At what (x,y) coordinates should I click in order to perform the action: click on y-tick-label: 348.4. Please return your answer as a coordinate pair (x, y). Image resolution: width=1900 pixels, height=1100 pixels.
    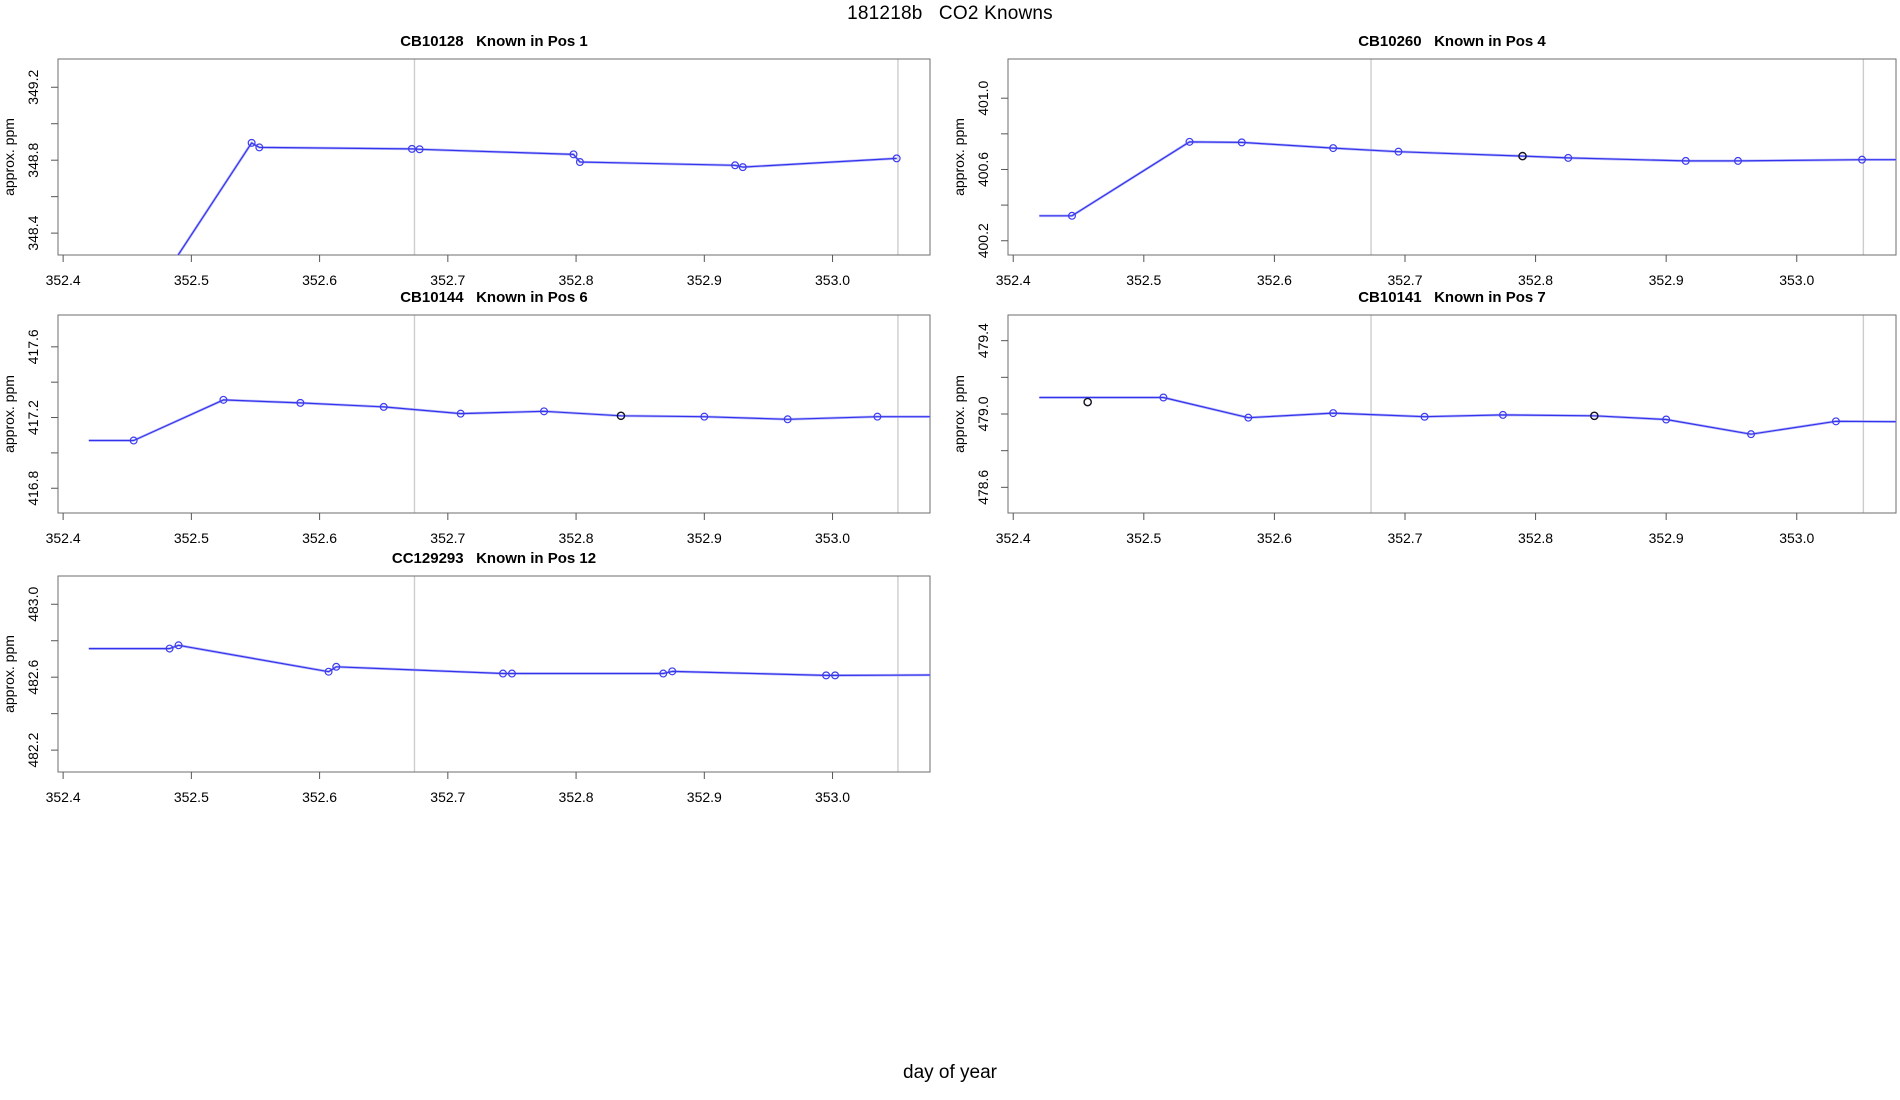
    Looking at the image, I should click on (33, 232).